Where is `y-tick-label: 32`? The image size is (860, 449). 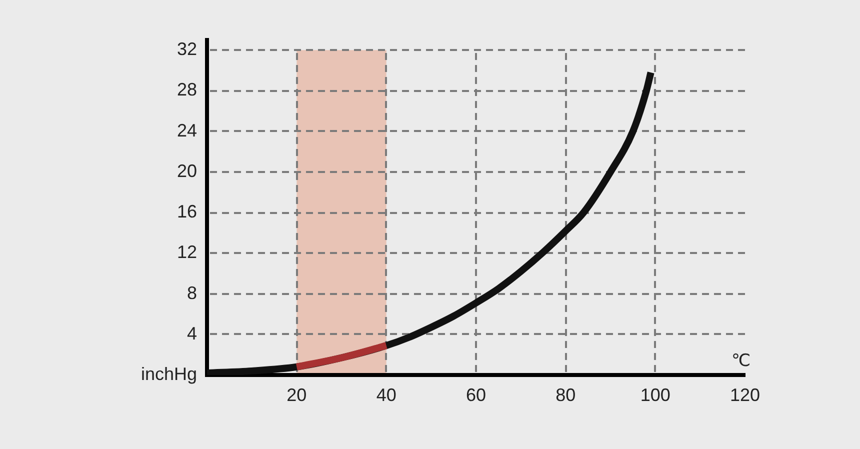
y-tick-label: 32 is located at coordinates (186, 49).